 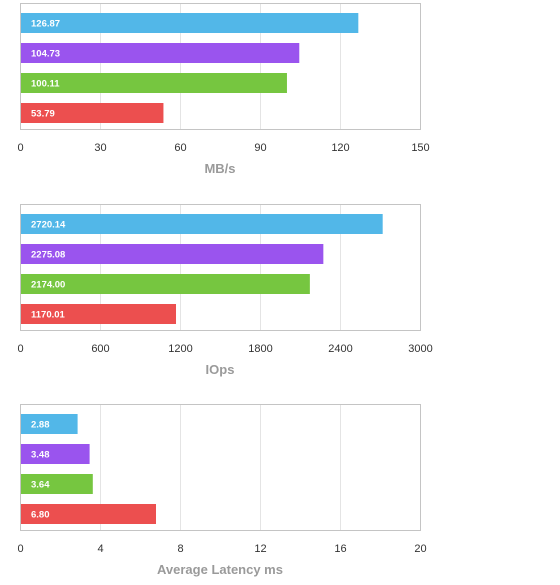 What do you see at coordinates (100, 549) in the screenshot?
I see `x-tick-label: 4` at bounding box center [100, 549].